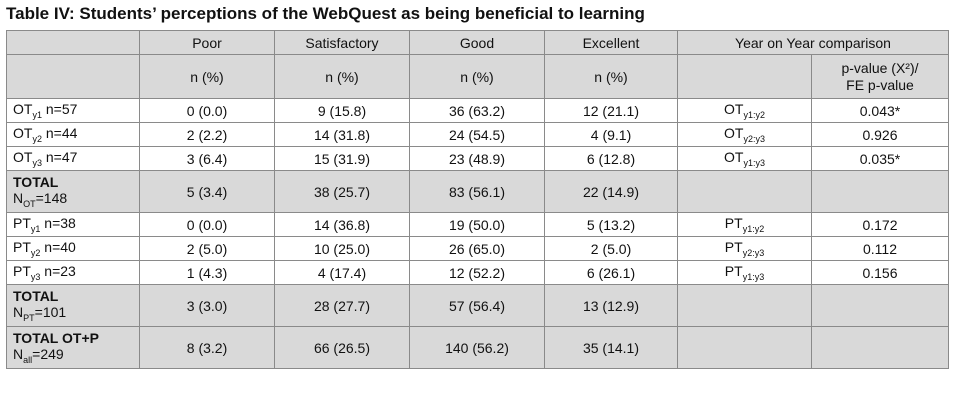 Image resolution: width=956 pixels, height=403 pixels. Describe the element at coordinates (207, 76) in the screenshot. I see `subheader-poor: n (%)` at that location.